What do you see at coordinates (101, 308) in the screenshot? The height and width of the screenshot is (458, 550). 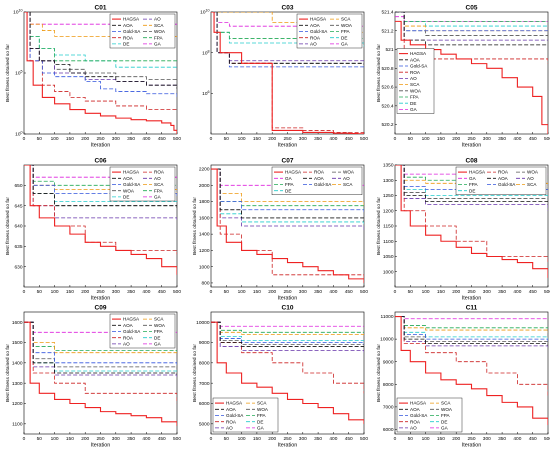 I see `chart-title: C09` at bounding box center [101, 308].